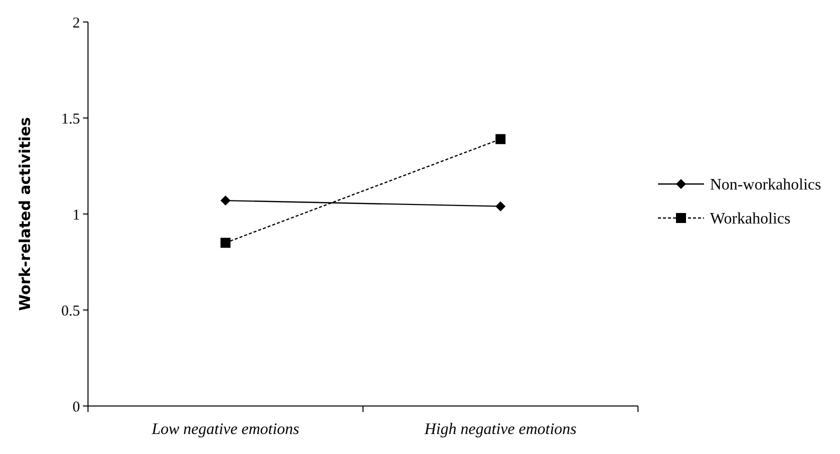 The image size is (840, 454). I want to click on x-tick-label: High negative emotions, so click(500, 429).